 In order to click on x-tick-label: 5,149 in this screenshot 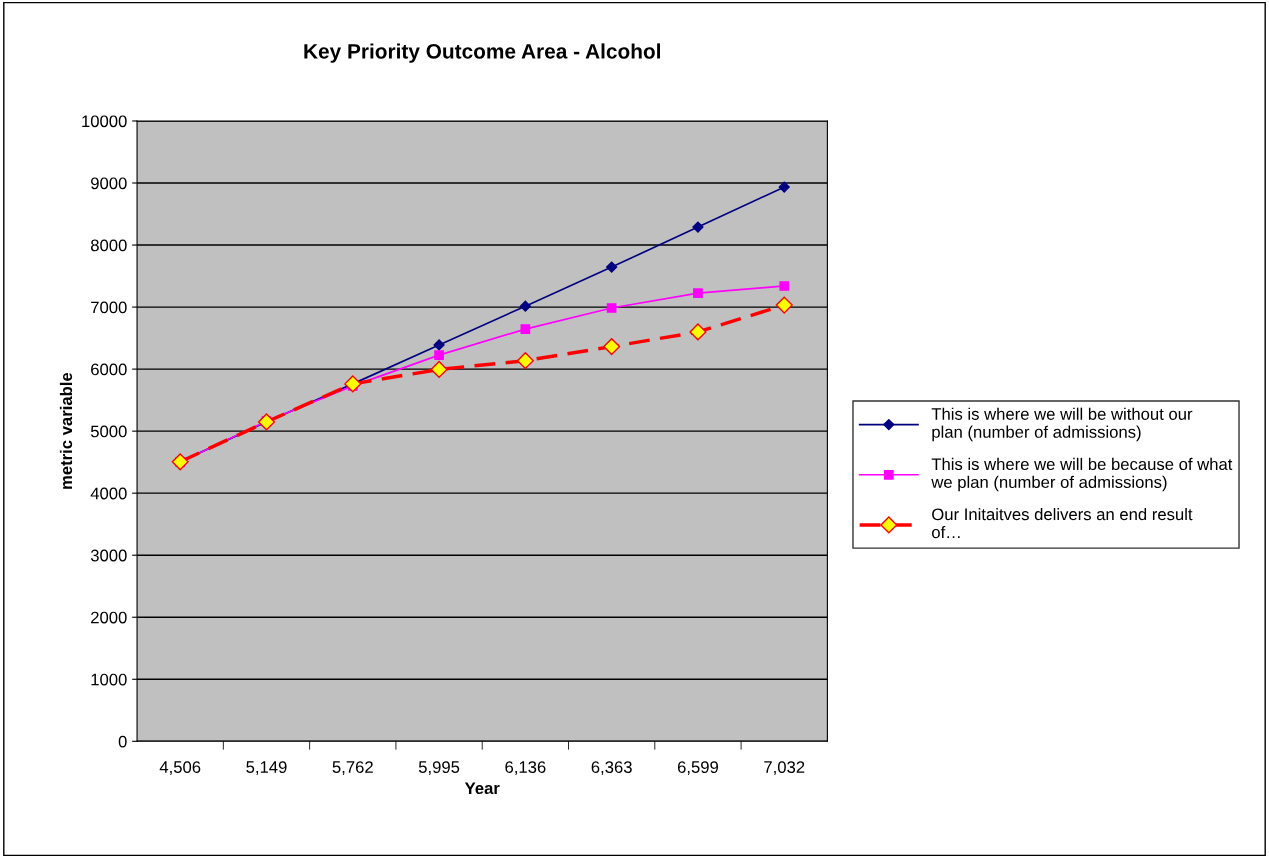, I will do `click(266, 768)`.